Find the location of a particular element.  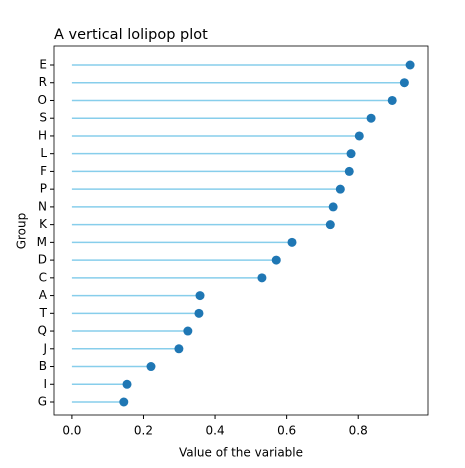

y-tick-label: P is located at coordinates (43, 189).